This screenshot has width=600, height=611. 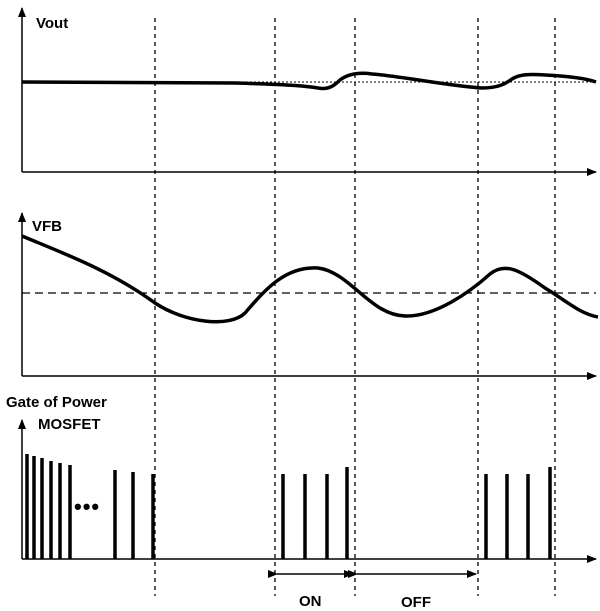 I want to click on gate-label-line1: Gate of Power, so click(x=56, y=402).